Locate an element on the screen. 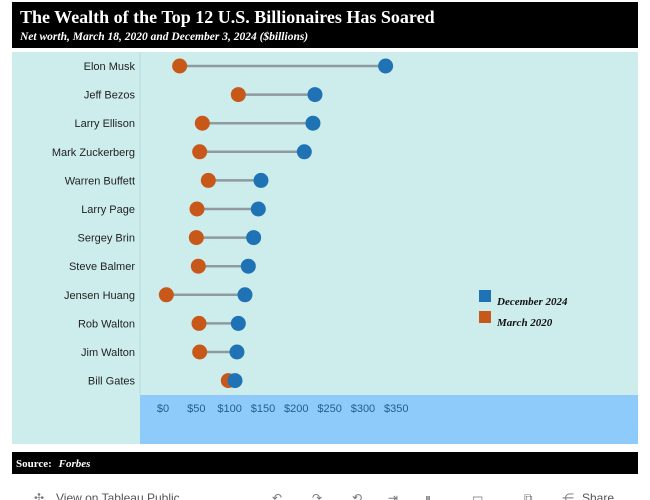  share-button: Share is located at coordinates (598, 495).